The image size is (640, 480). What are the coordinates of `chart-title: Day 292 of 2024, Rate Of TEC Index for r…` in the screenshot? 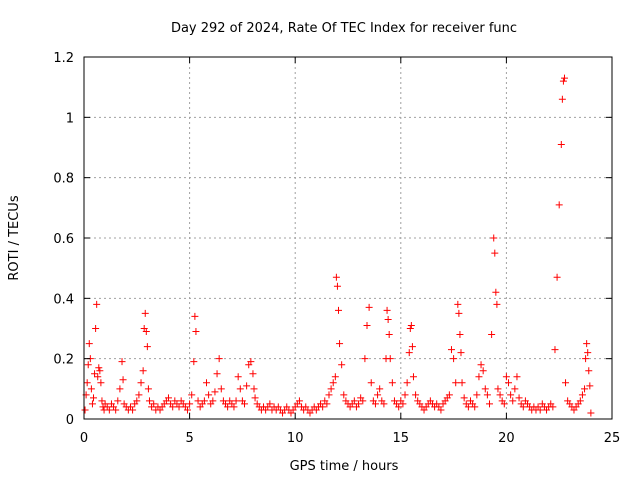 It's located at (344, 28).